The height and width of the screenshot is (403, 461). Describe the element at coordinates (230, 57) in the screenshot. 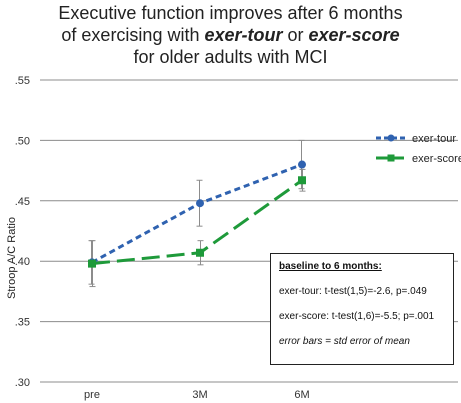

I see `title-line-3: for older adults with MCI` at that location.